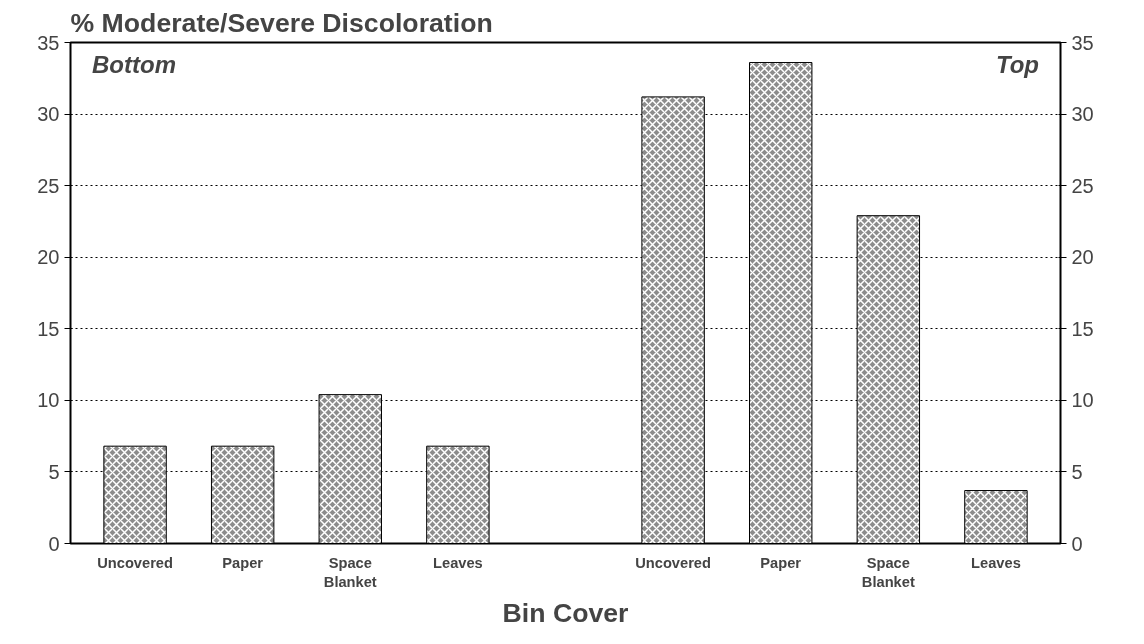  Describe the element at coordinates (1082, 257) in the screenshot. I see `y2-tick-label: 20` at that location.